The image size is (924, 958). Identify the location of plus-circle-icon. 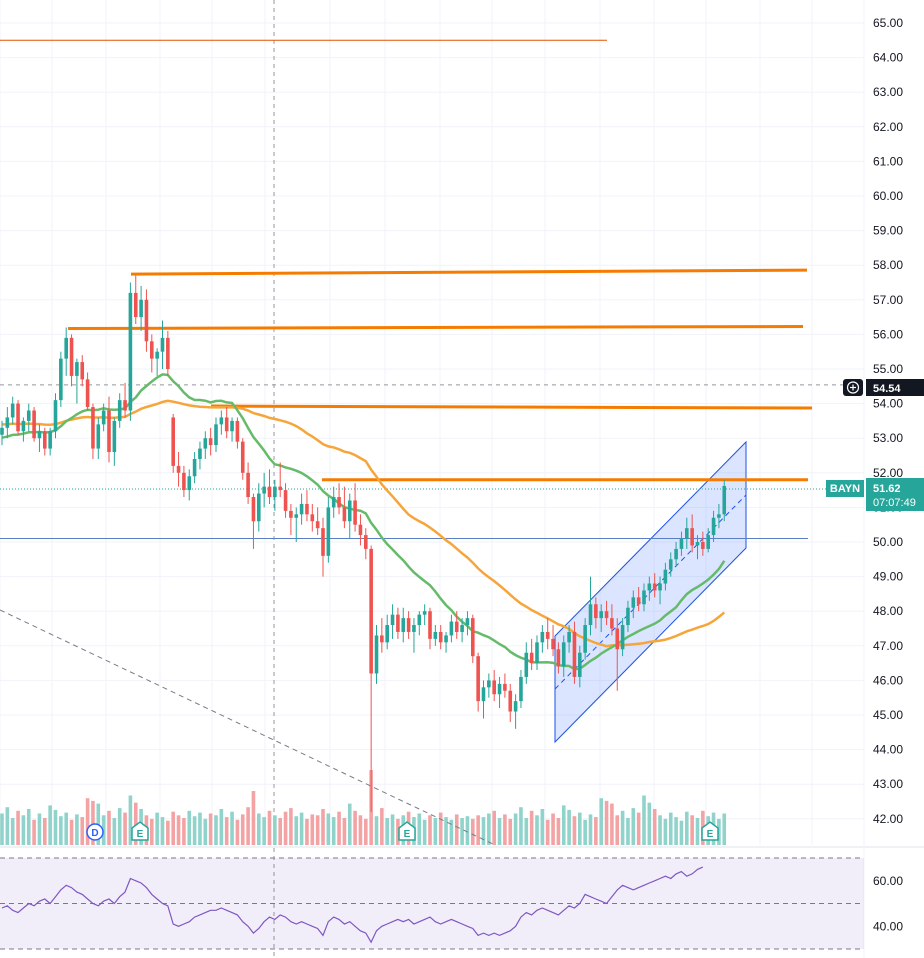
(853, 387).